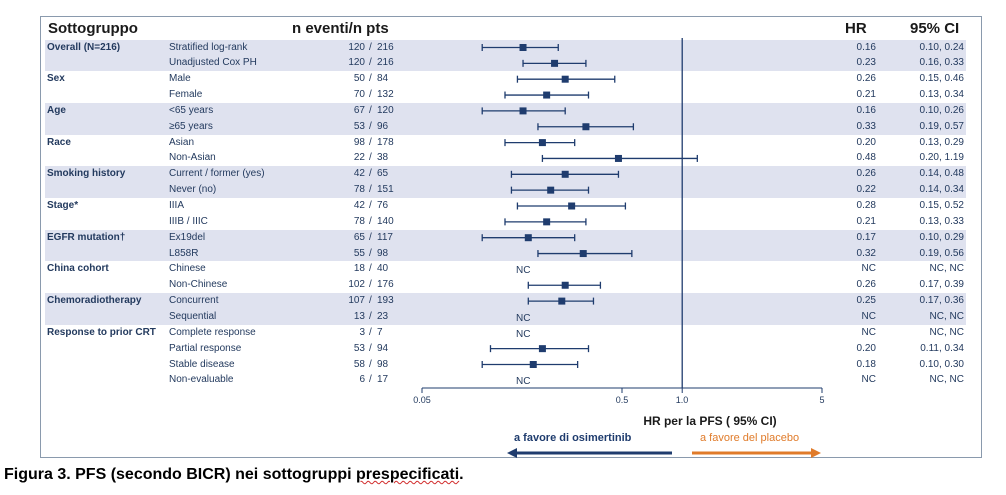  What do you see at coordinates (56, 110) in the screenshot?
I see `group-label: Age` at bounding box center [56, 110].